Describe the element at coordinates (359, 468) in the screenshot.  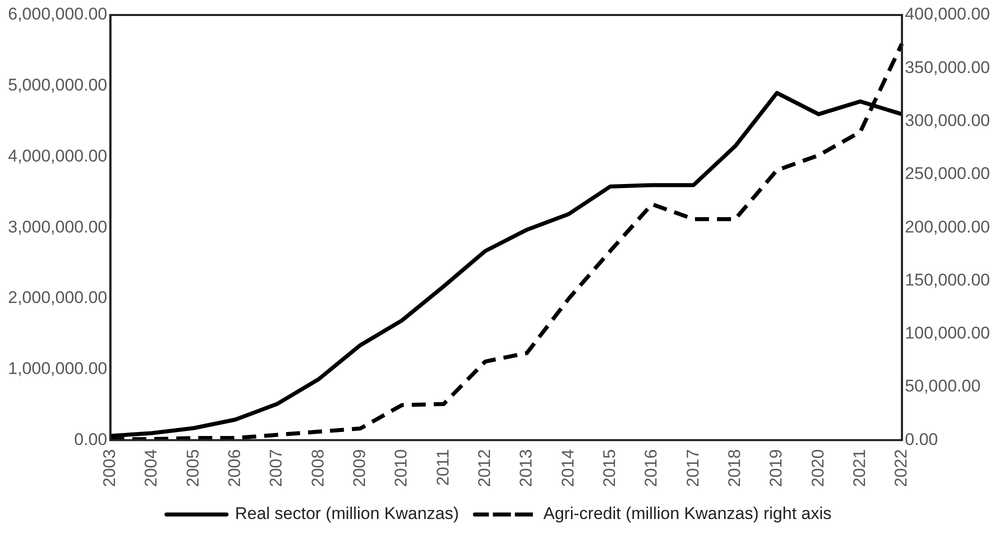
I see `x-tick-label: 2009` at that location.